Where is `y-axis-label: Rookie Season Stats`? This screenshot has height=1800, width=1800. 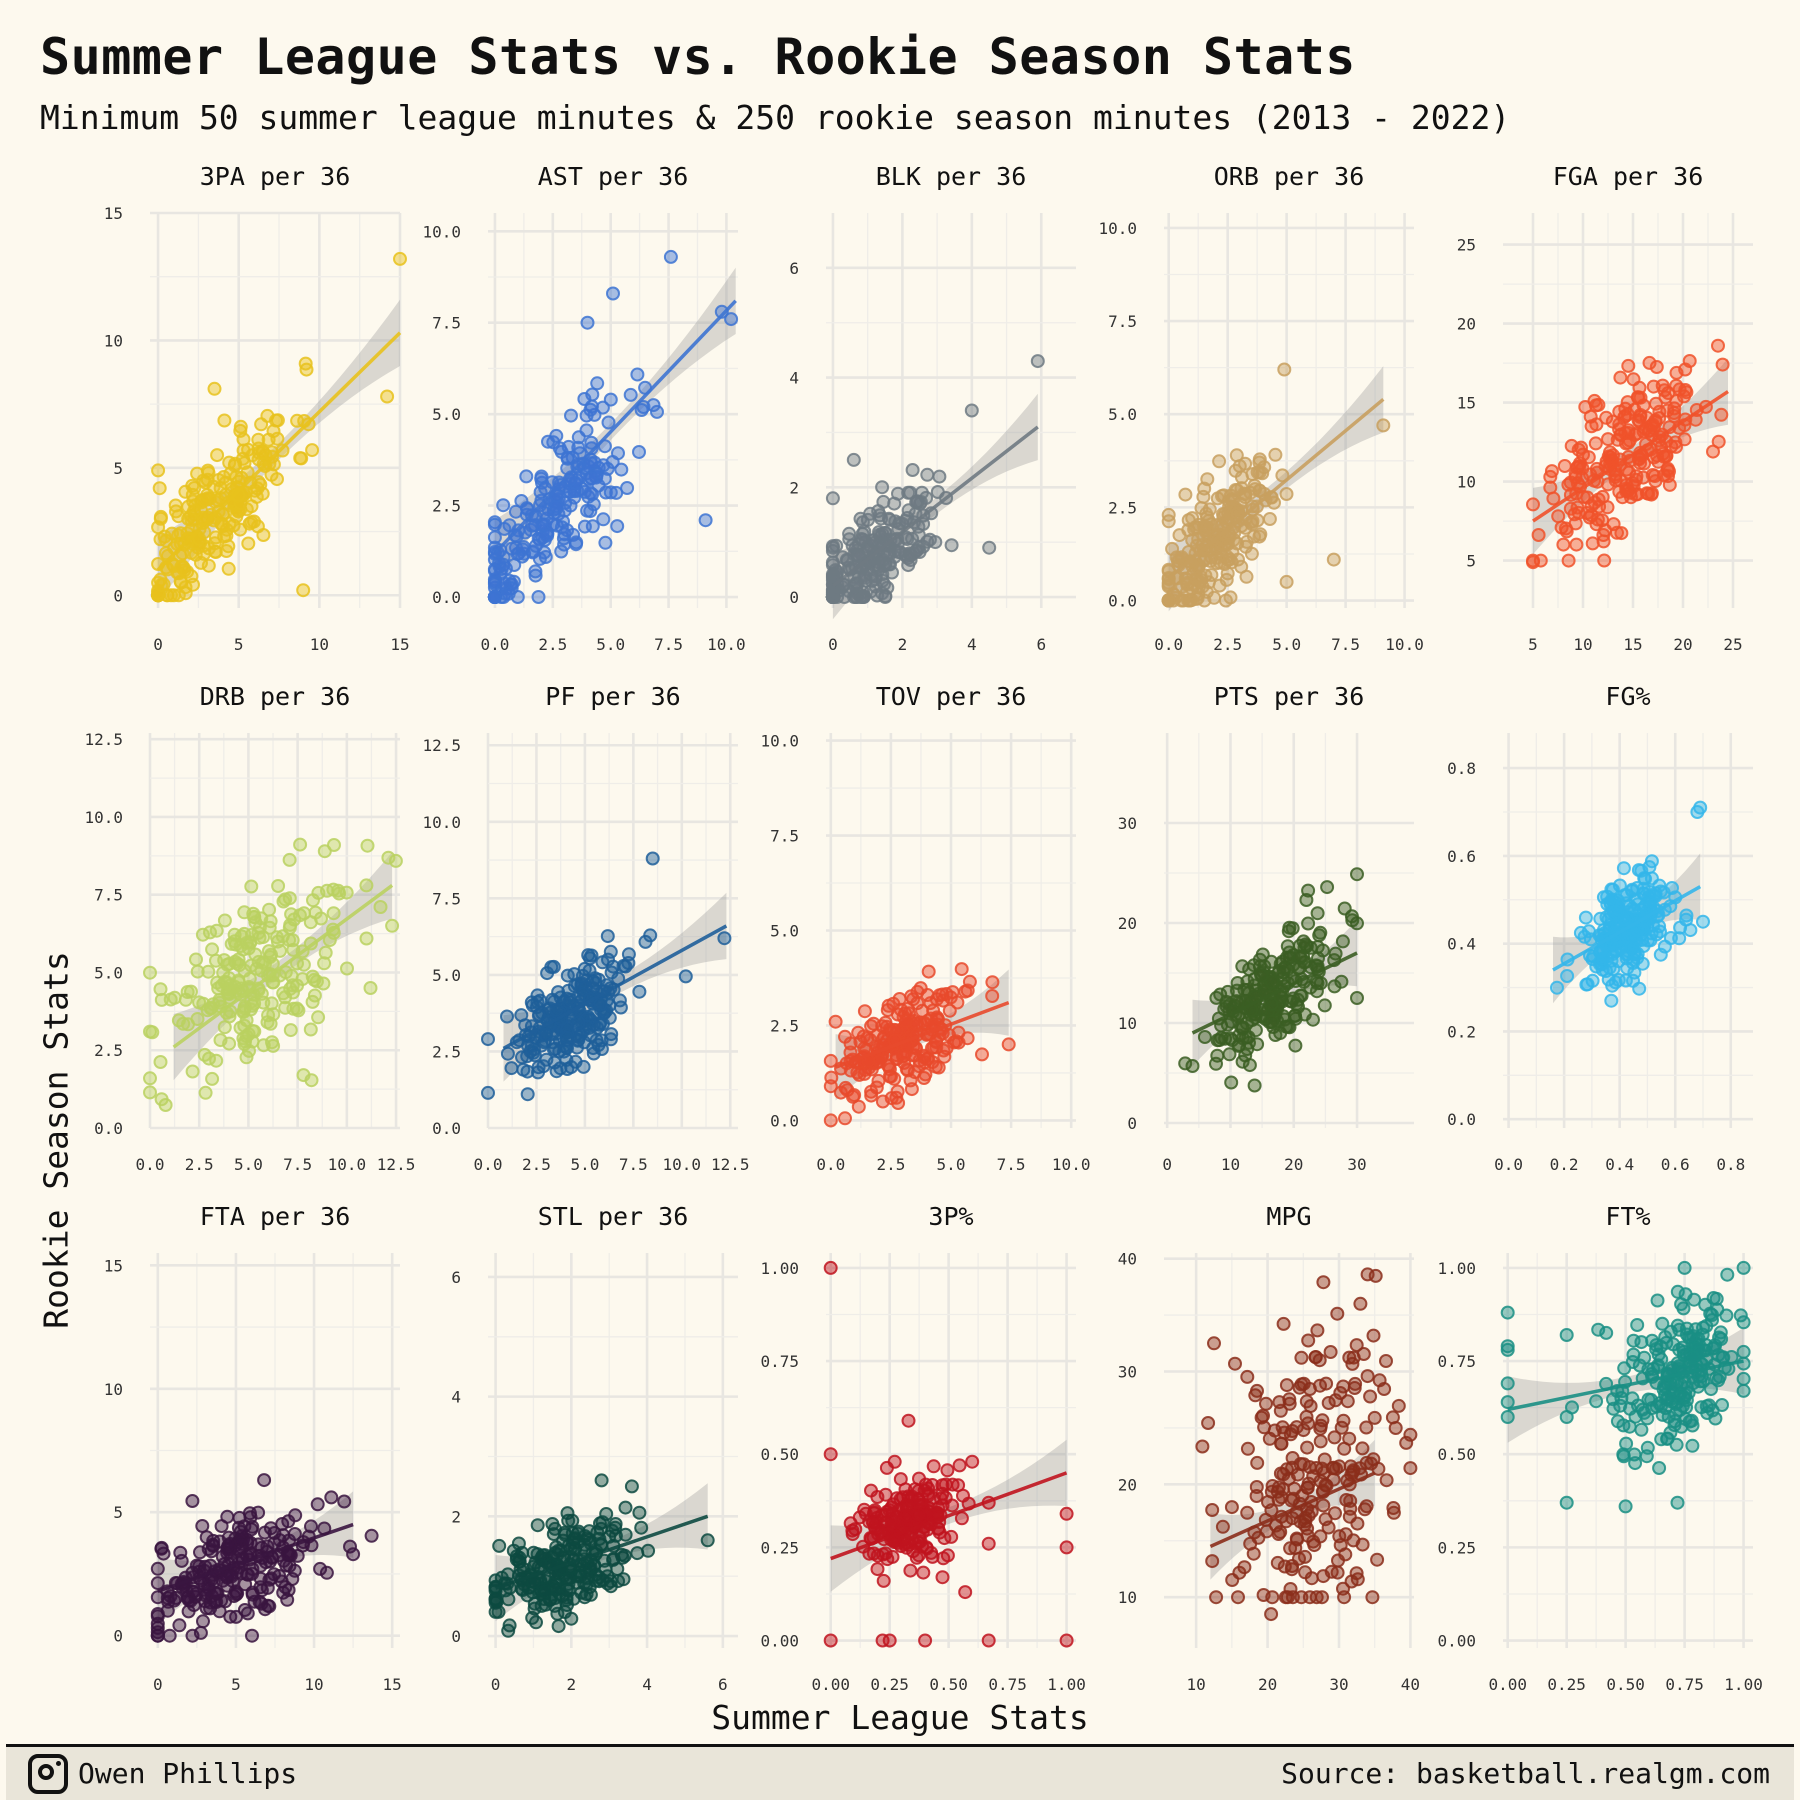 y-axis-label: Rookie Season Stats is located at coordinates (56, 1140).